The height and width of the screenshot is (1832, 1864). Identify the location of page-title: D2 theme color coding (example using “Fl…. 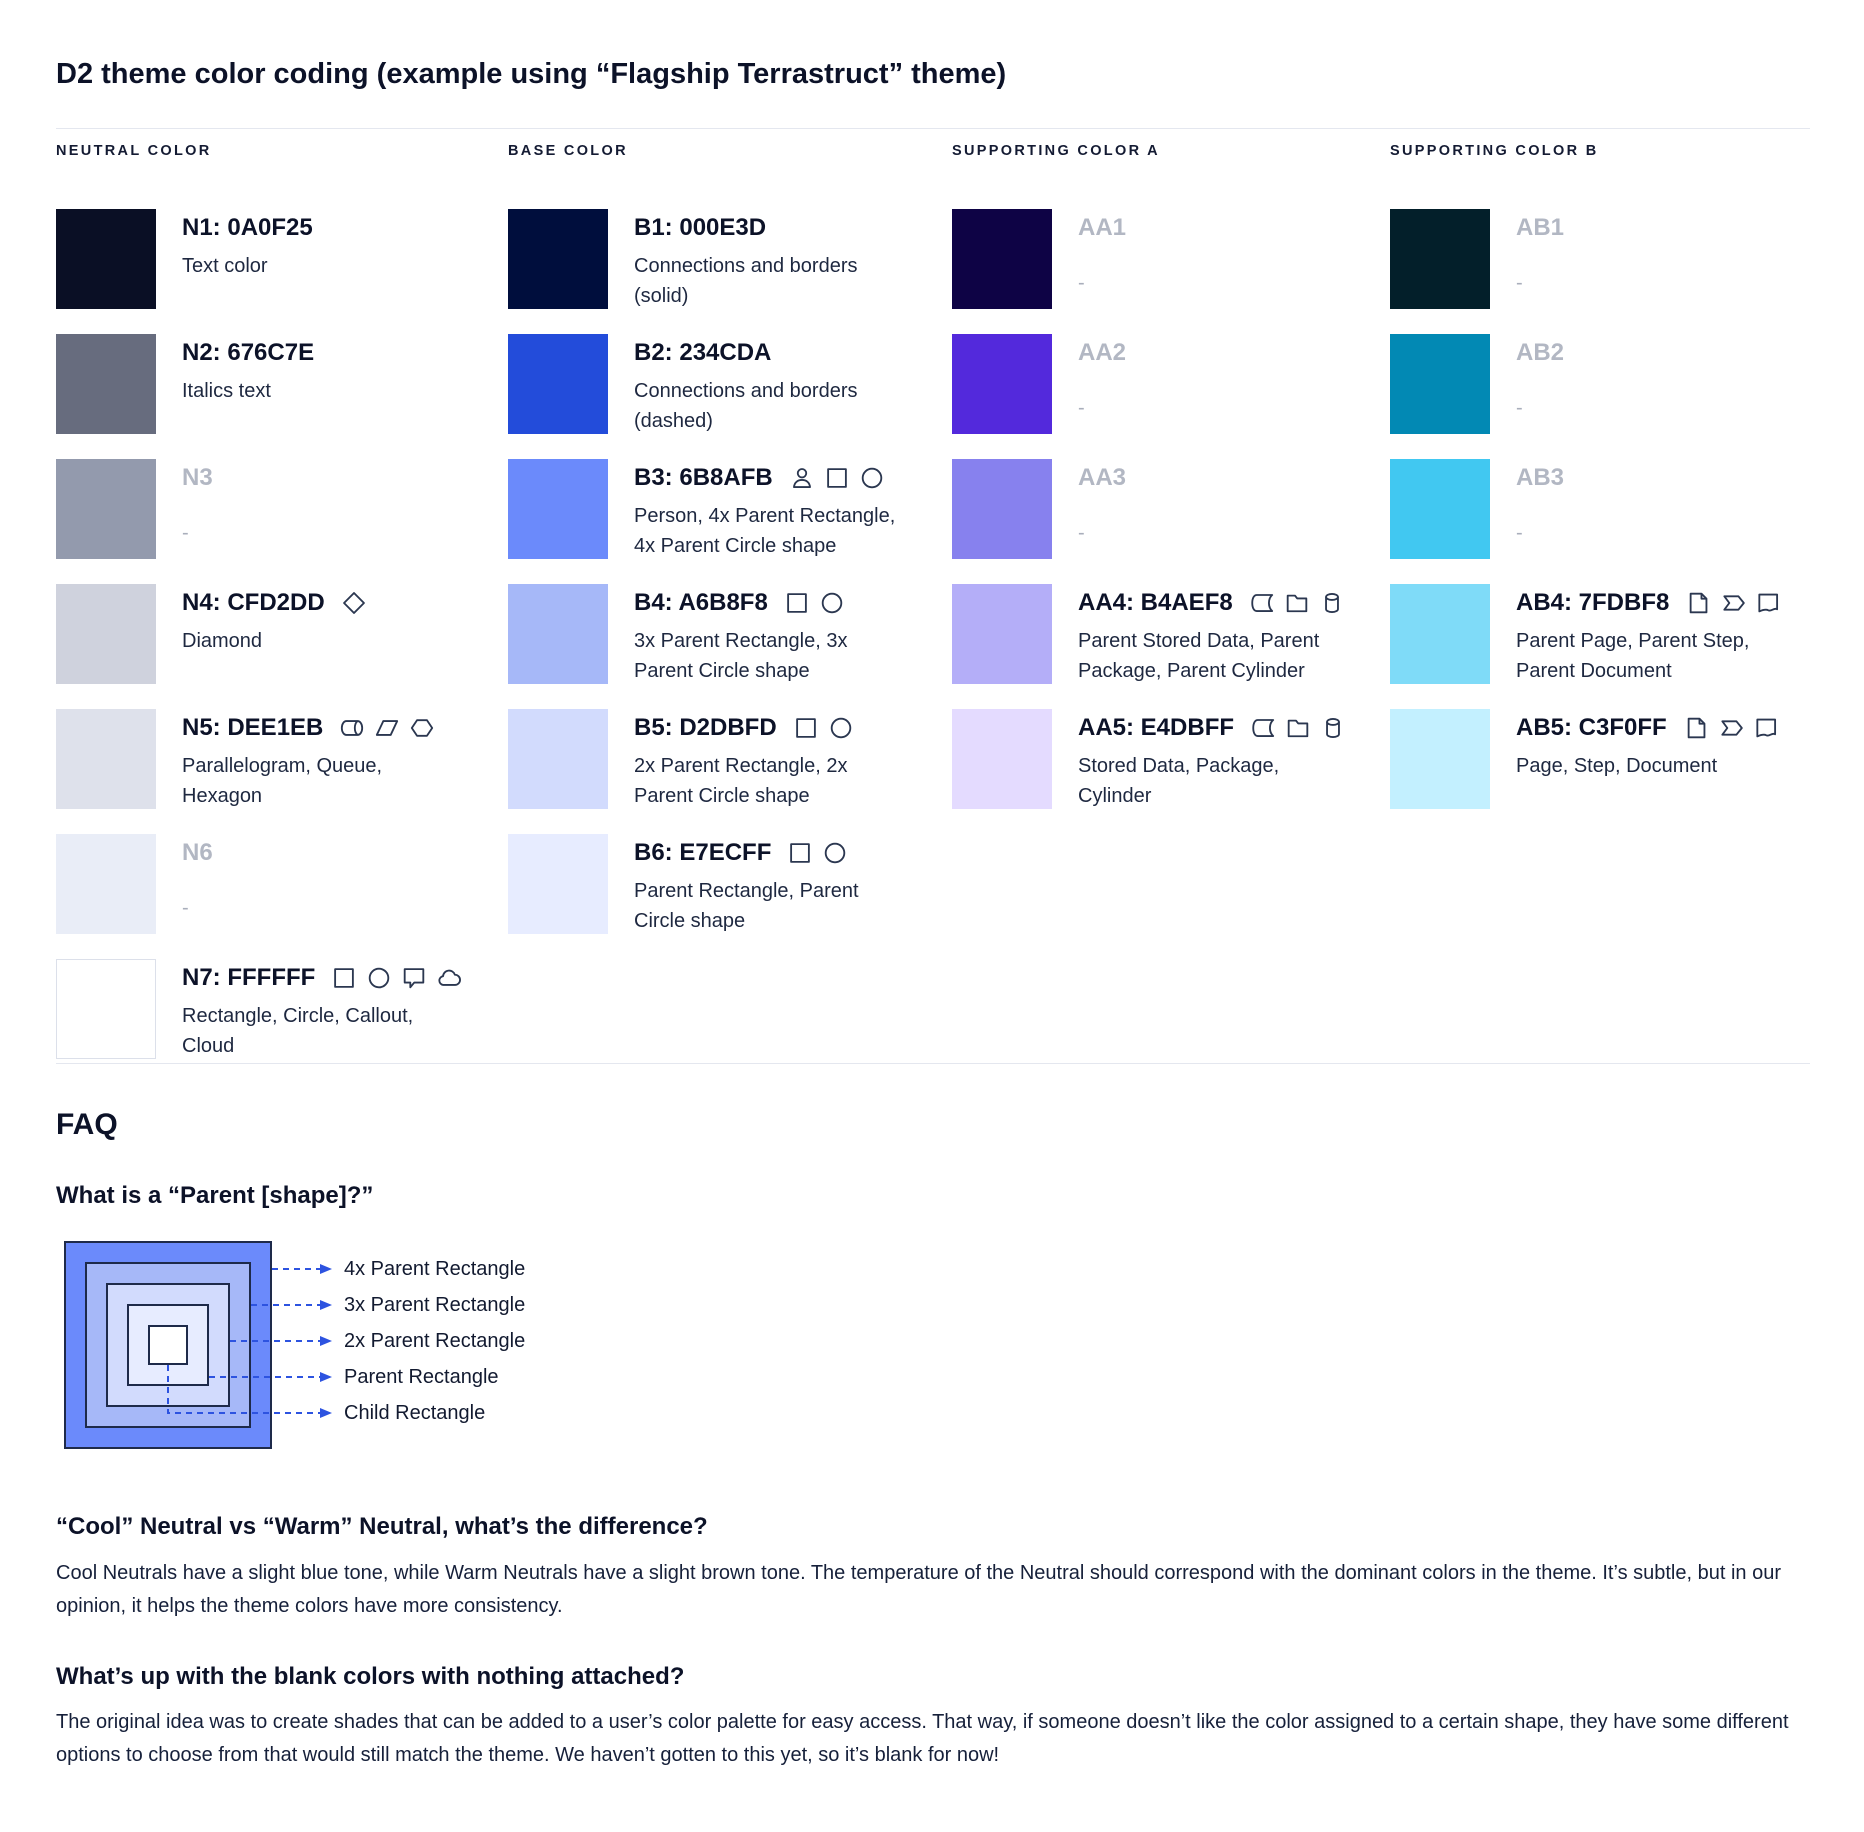
(531, 74).